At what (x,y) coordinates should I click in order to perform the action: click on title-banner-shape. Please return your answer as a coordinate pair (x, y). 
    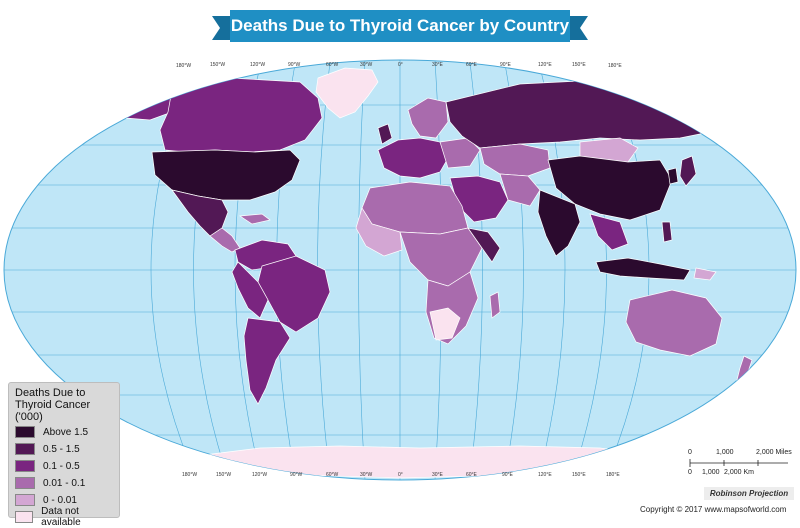
    Looking at the image, I should click on (400, 26).